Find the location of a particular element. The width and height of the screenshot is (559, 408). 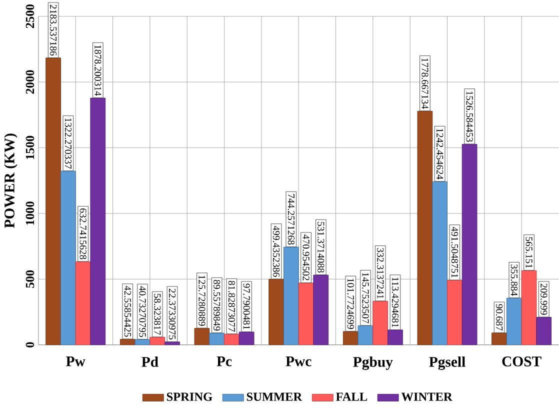

x-tick-label: Pgsell is located at coordinates (447, 363).